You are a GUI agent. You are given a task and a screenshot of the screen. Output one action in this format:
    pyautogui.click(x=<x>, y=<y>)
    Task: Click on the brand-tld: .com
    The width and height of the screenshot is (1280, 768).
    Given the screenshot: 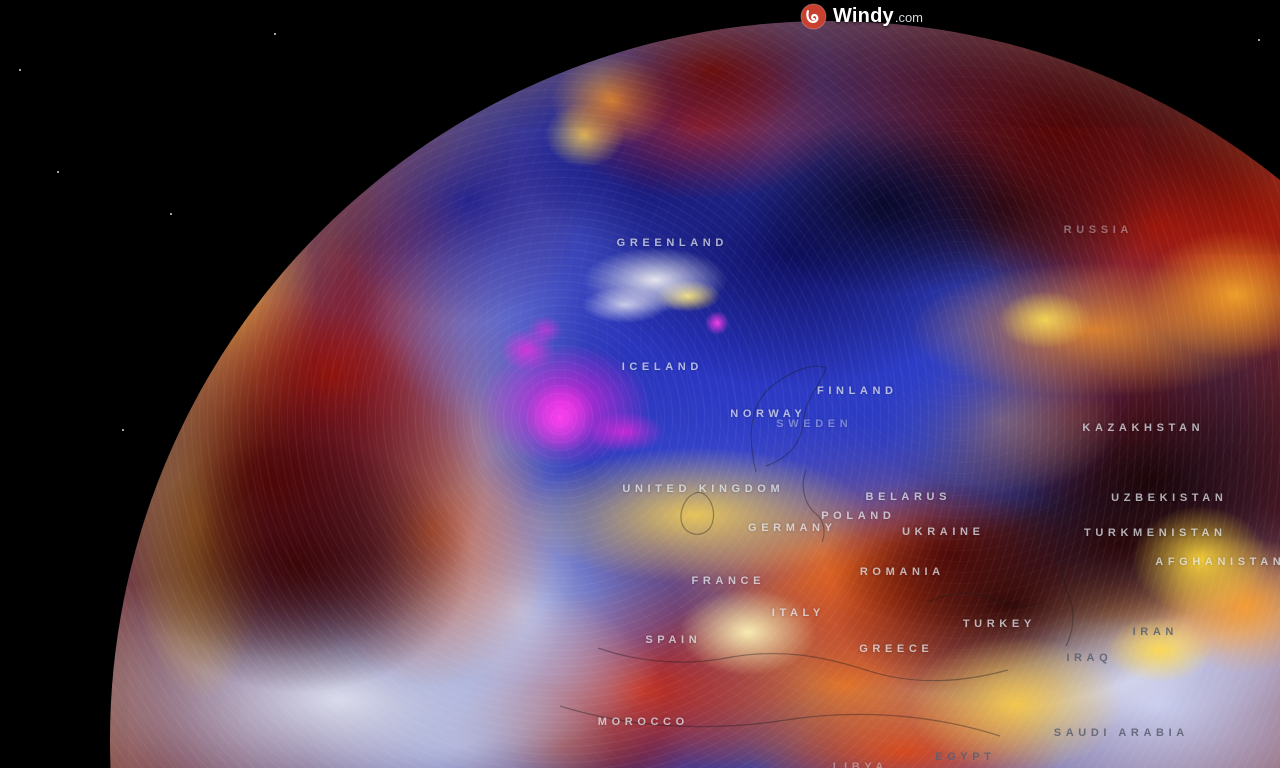 What is the action you would take?
    pyautogui.click(x=908, y=17)
    